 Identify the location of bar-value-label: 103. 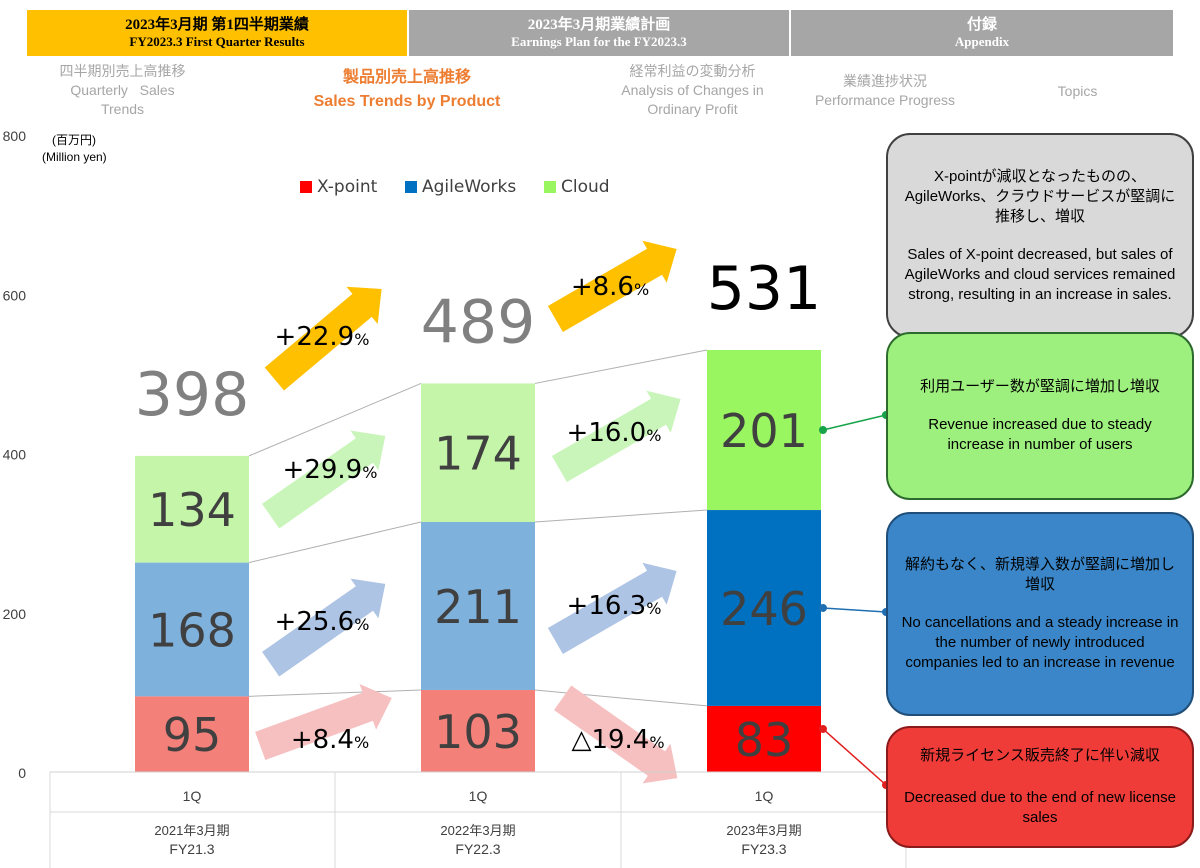
(478, 732).